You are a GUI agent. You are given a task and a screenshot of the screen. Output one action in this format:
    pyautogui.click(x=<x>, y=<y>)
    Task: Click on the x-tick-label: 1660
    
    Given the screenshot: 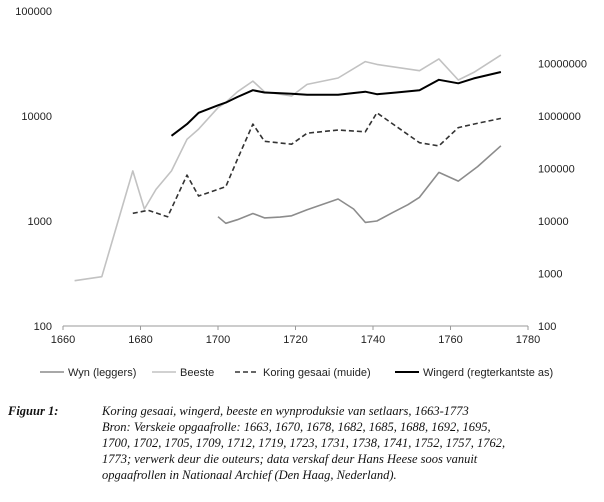 What is the action you would take?
    pyautogui.click(x=63, y=340)
    